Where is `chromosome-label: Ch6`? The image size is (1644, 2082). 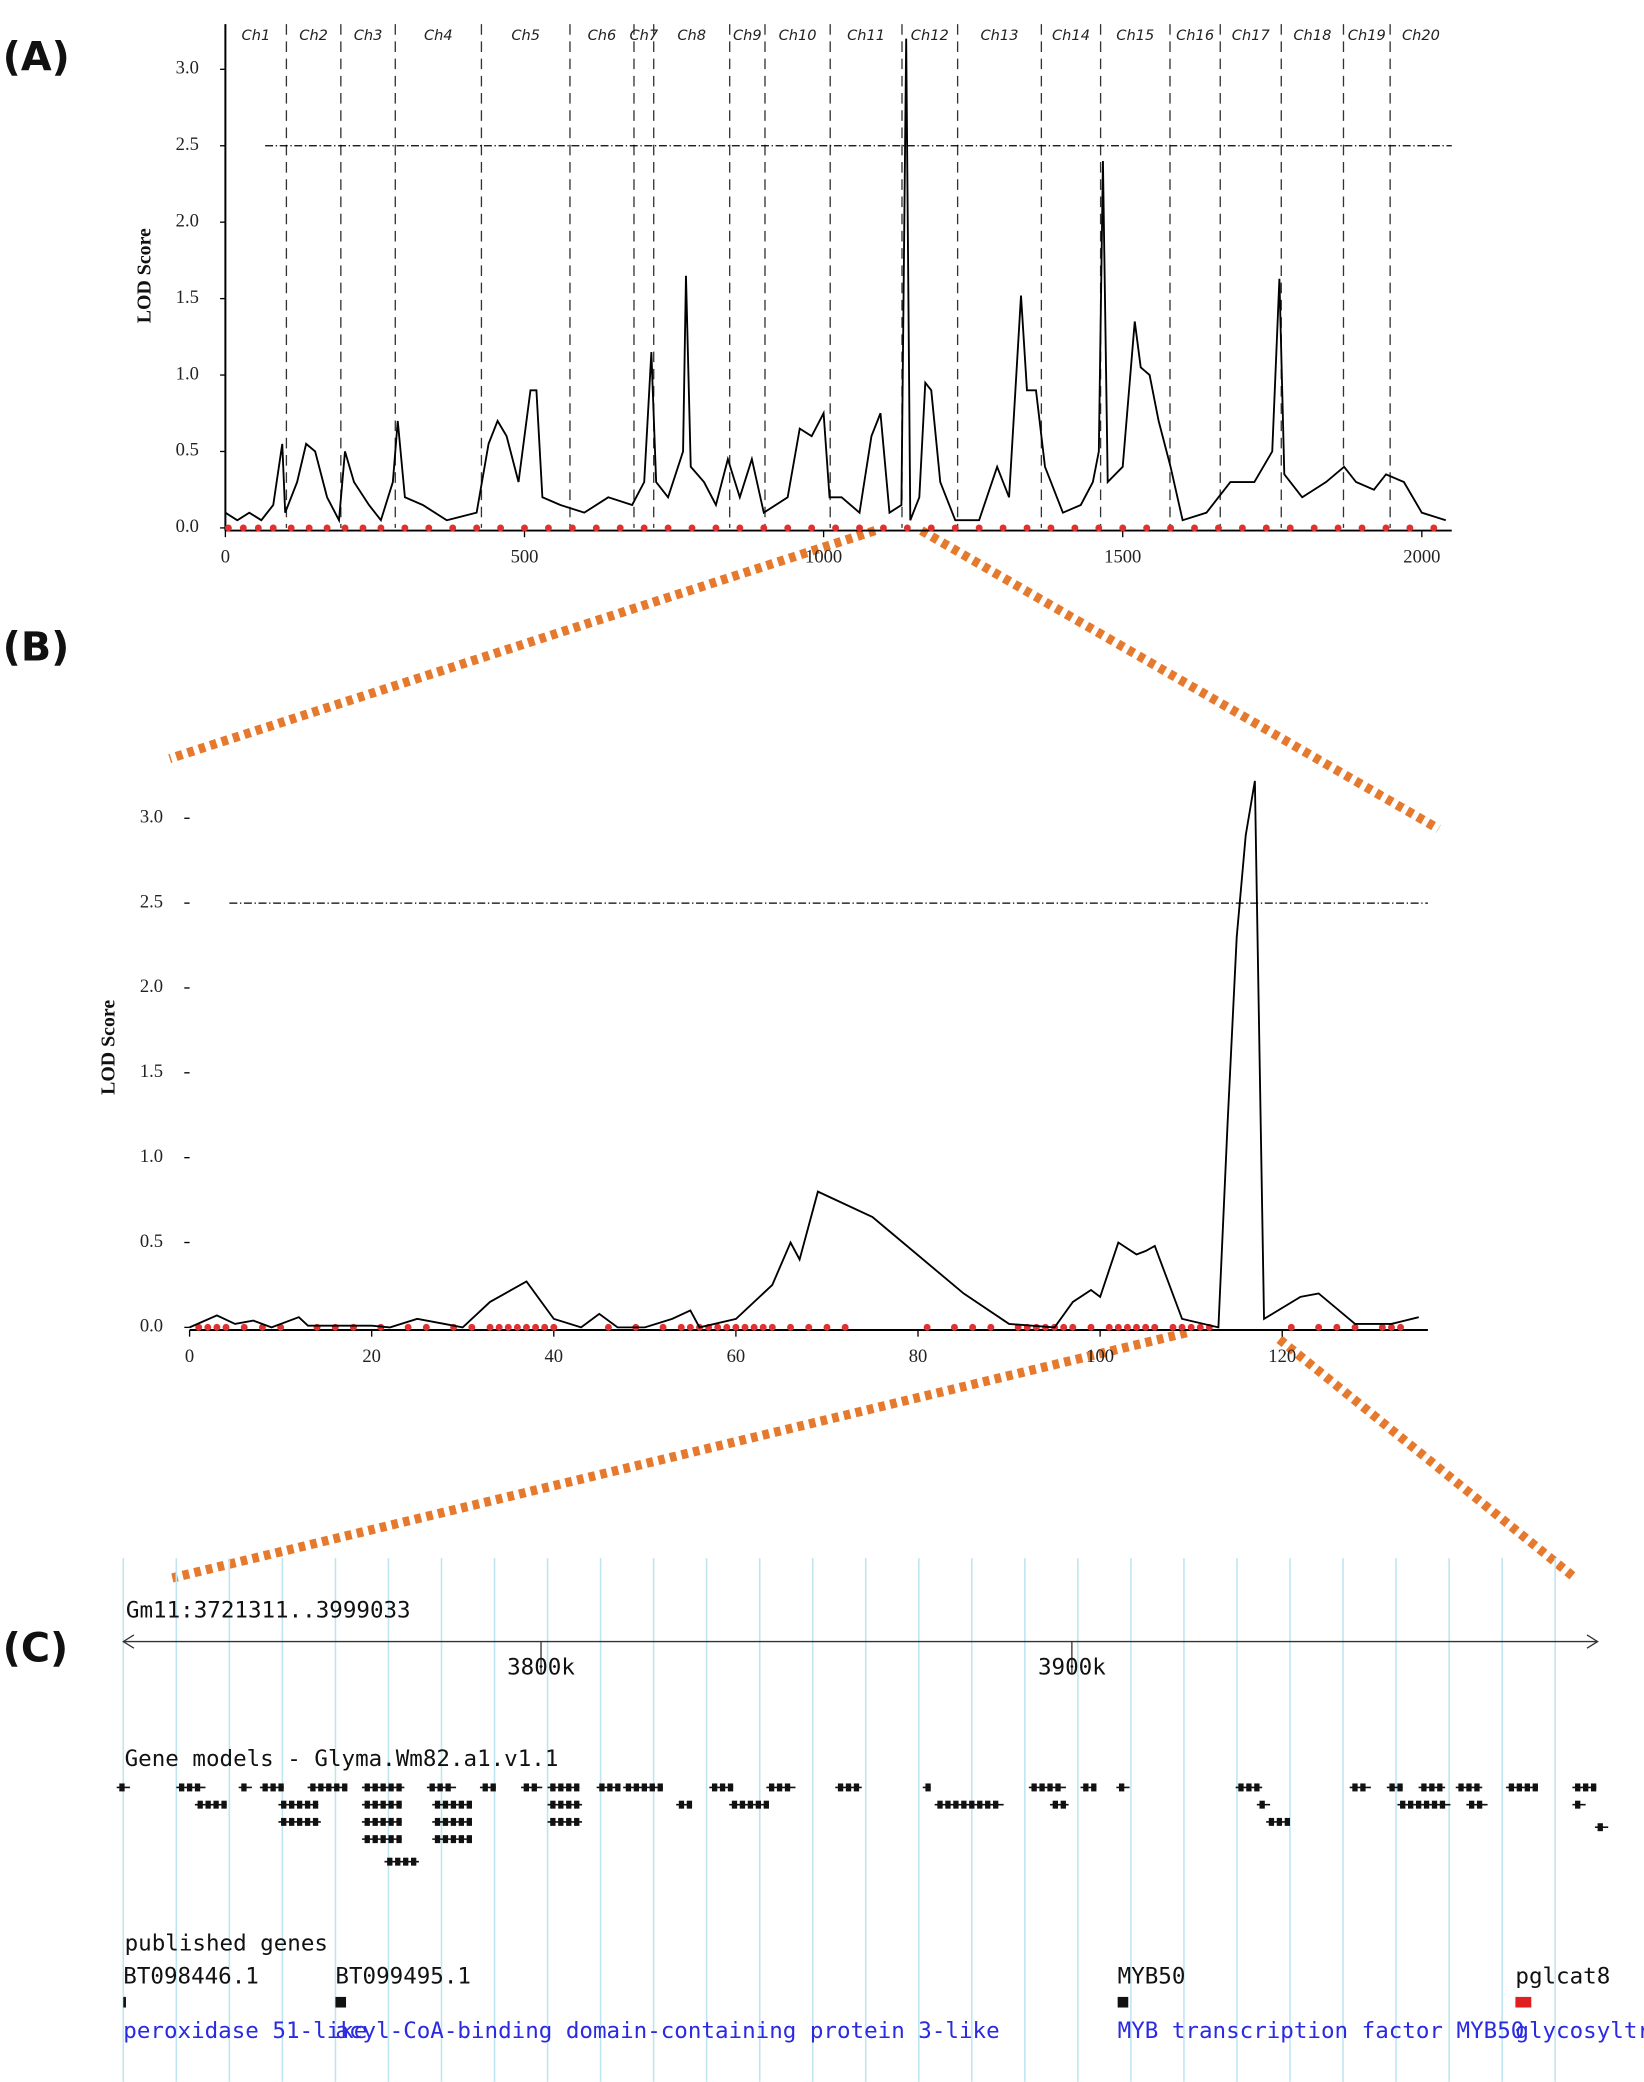
chromosome-label: Ch6 is located at coordinates (602, 35).